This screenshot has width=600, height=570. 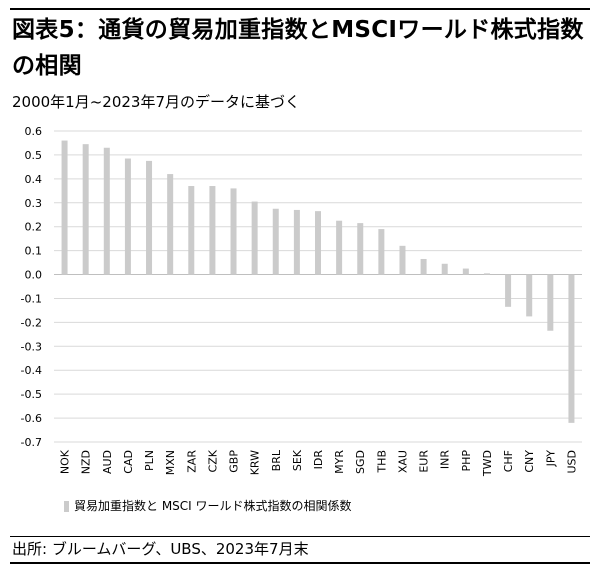 I want to click on y-tick-label: 0.4, so click(x=34, y=179).